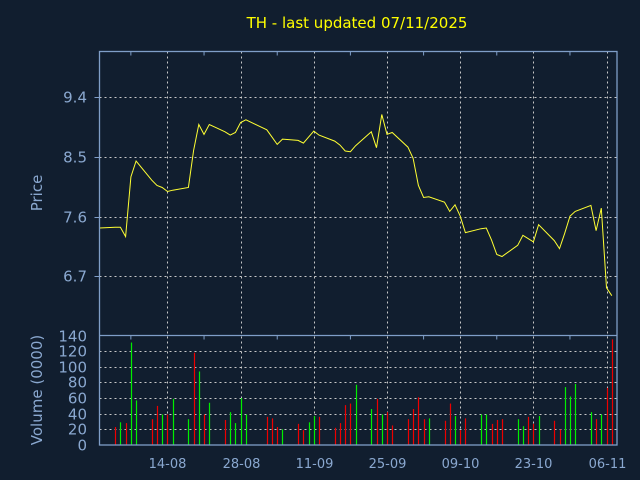 The image size is (640, 480). Describe the element at coordinates (388, 464) in the screenshot. I see `x-tick-label: 25-09` at that location.